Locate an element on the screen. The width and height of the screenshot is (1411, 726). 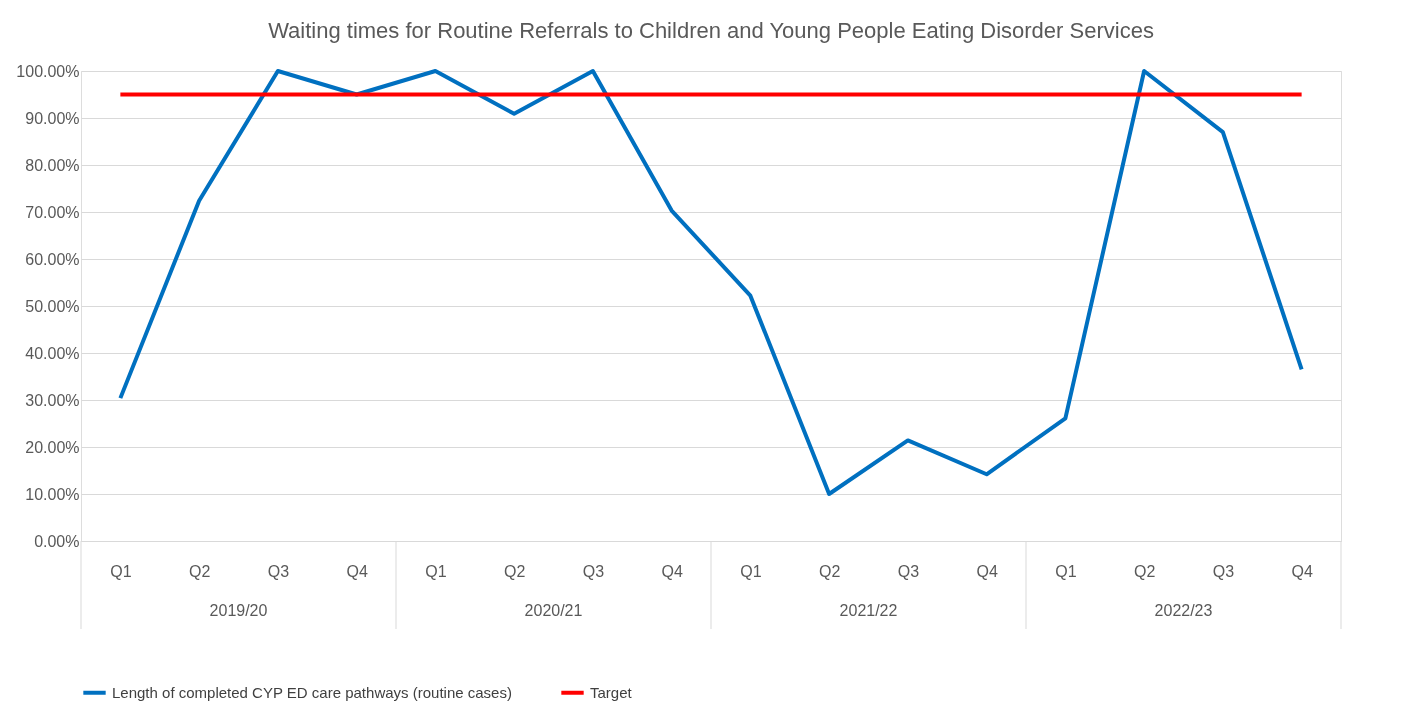
y-tick-label: 40.00% is located at coordinates (52, 353).